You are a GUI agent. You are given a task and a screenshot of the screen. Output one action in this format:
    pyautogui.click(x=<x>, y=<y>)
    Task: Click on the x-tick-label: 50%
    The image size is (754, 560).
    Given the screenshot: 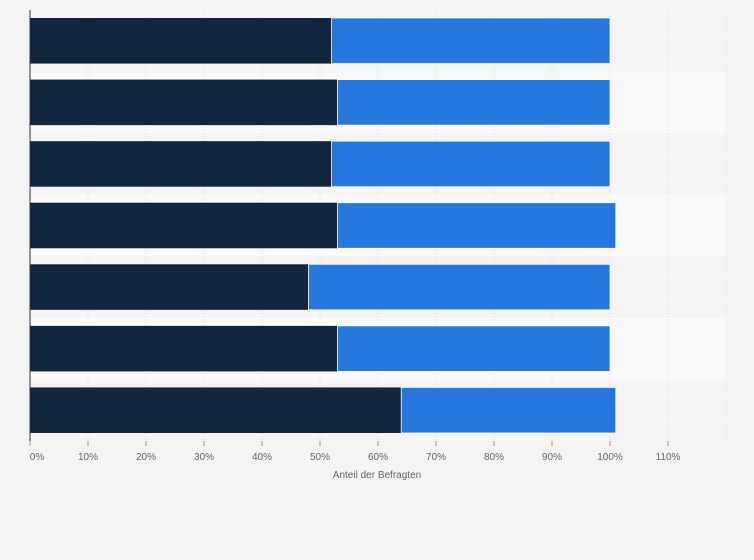 What is the action you would take?
    pyautogui.click(x=320, y=457)
    